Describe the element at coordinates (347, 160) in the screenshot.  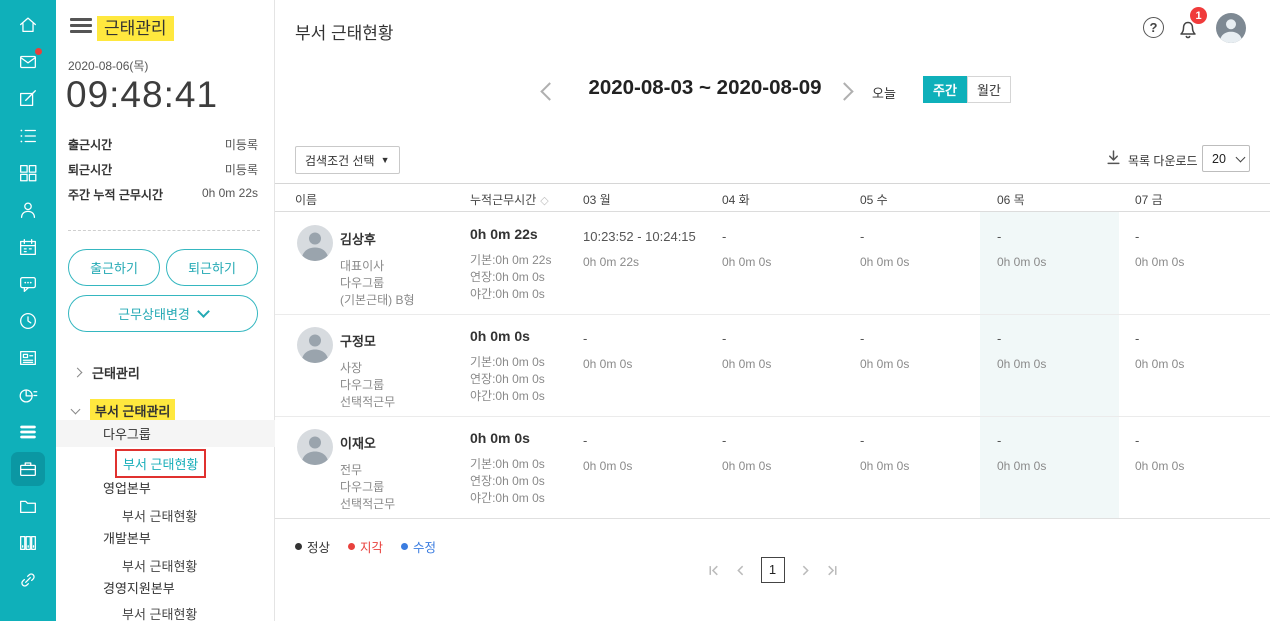
I see `search-filter-dropdown: 검색조건 선택 ▼` at that location.